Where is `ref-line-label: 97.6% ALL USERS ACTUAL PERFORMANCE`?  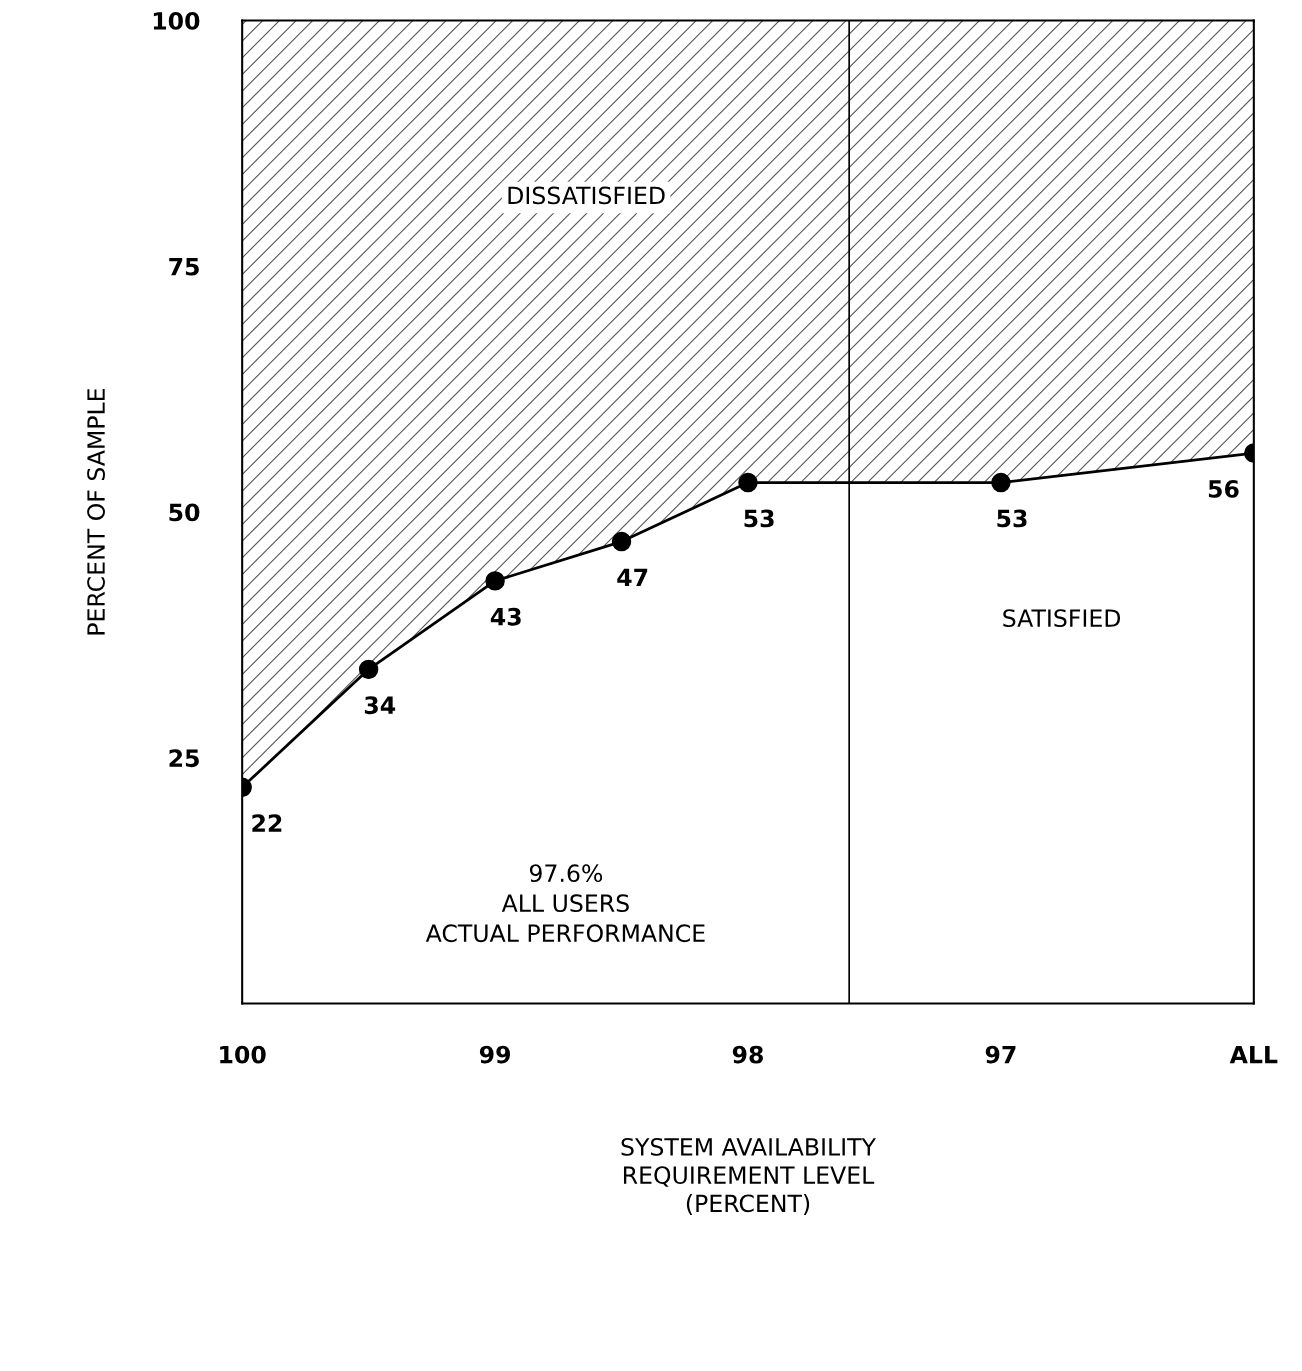
ref-line-label: 97.6% ALL USERS ACTUAL PERFORMANCE is located at coordinates (565, 903).